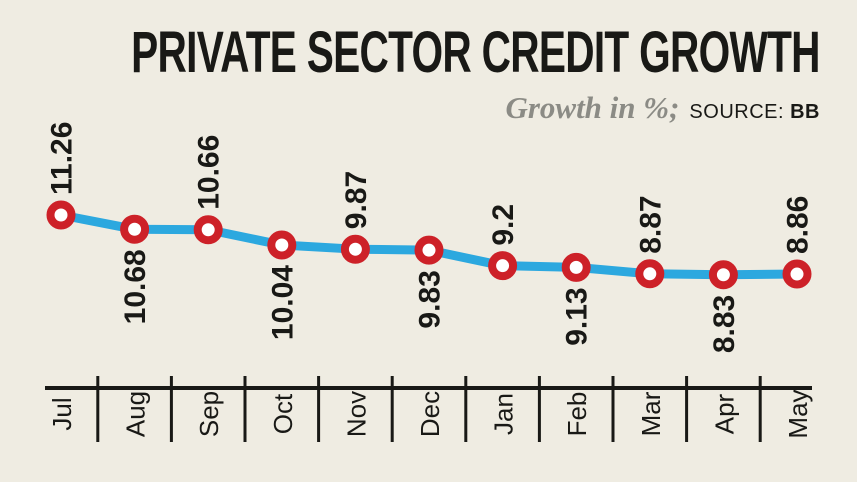  Describe the element at coordinates (651, 413) in the screenshot. I see `month-label: Mar` at that location.